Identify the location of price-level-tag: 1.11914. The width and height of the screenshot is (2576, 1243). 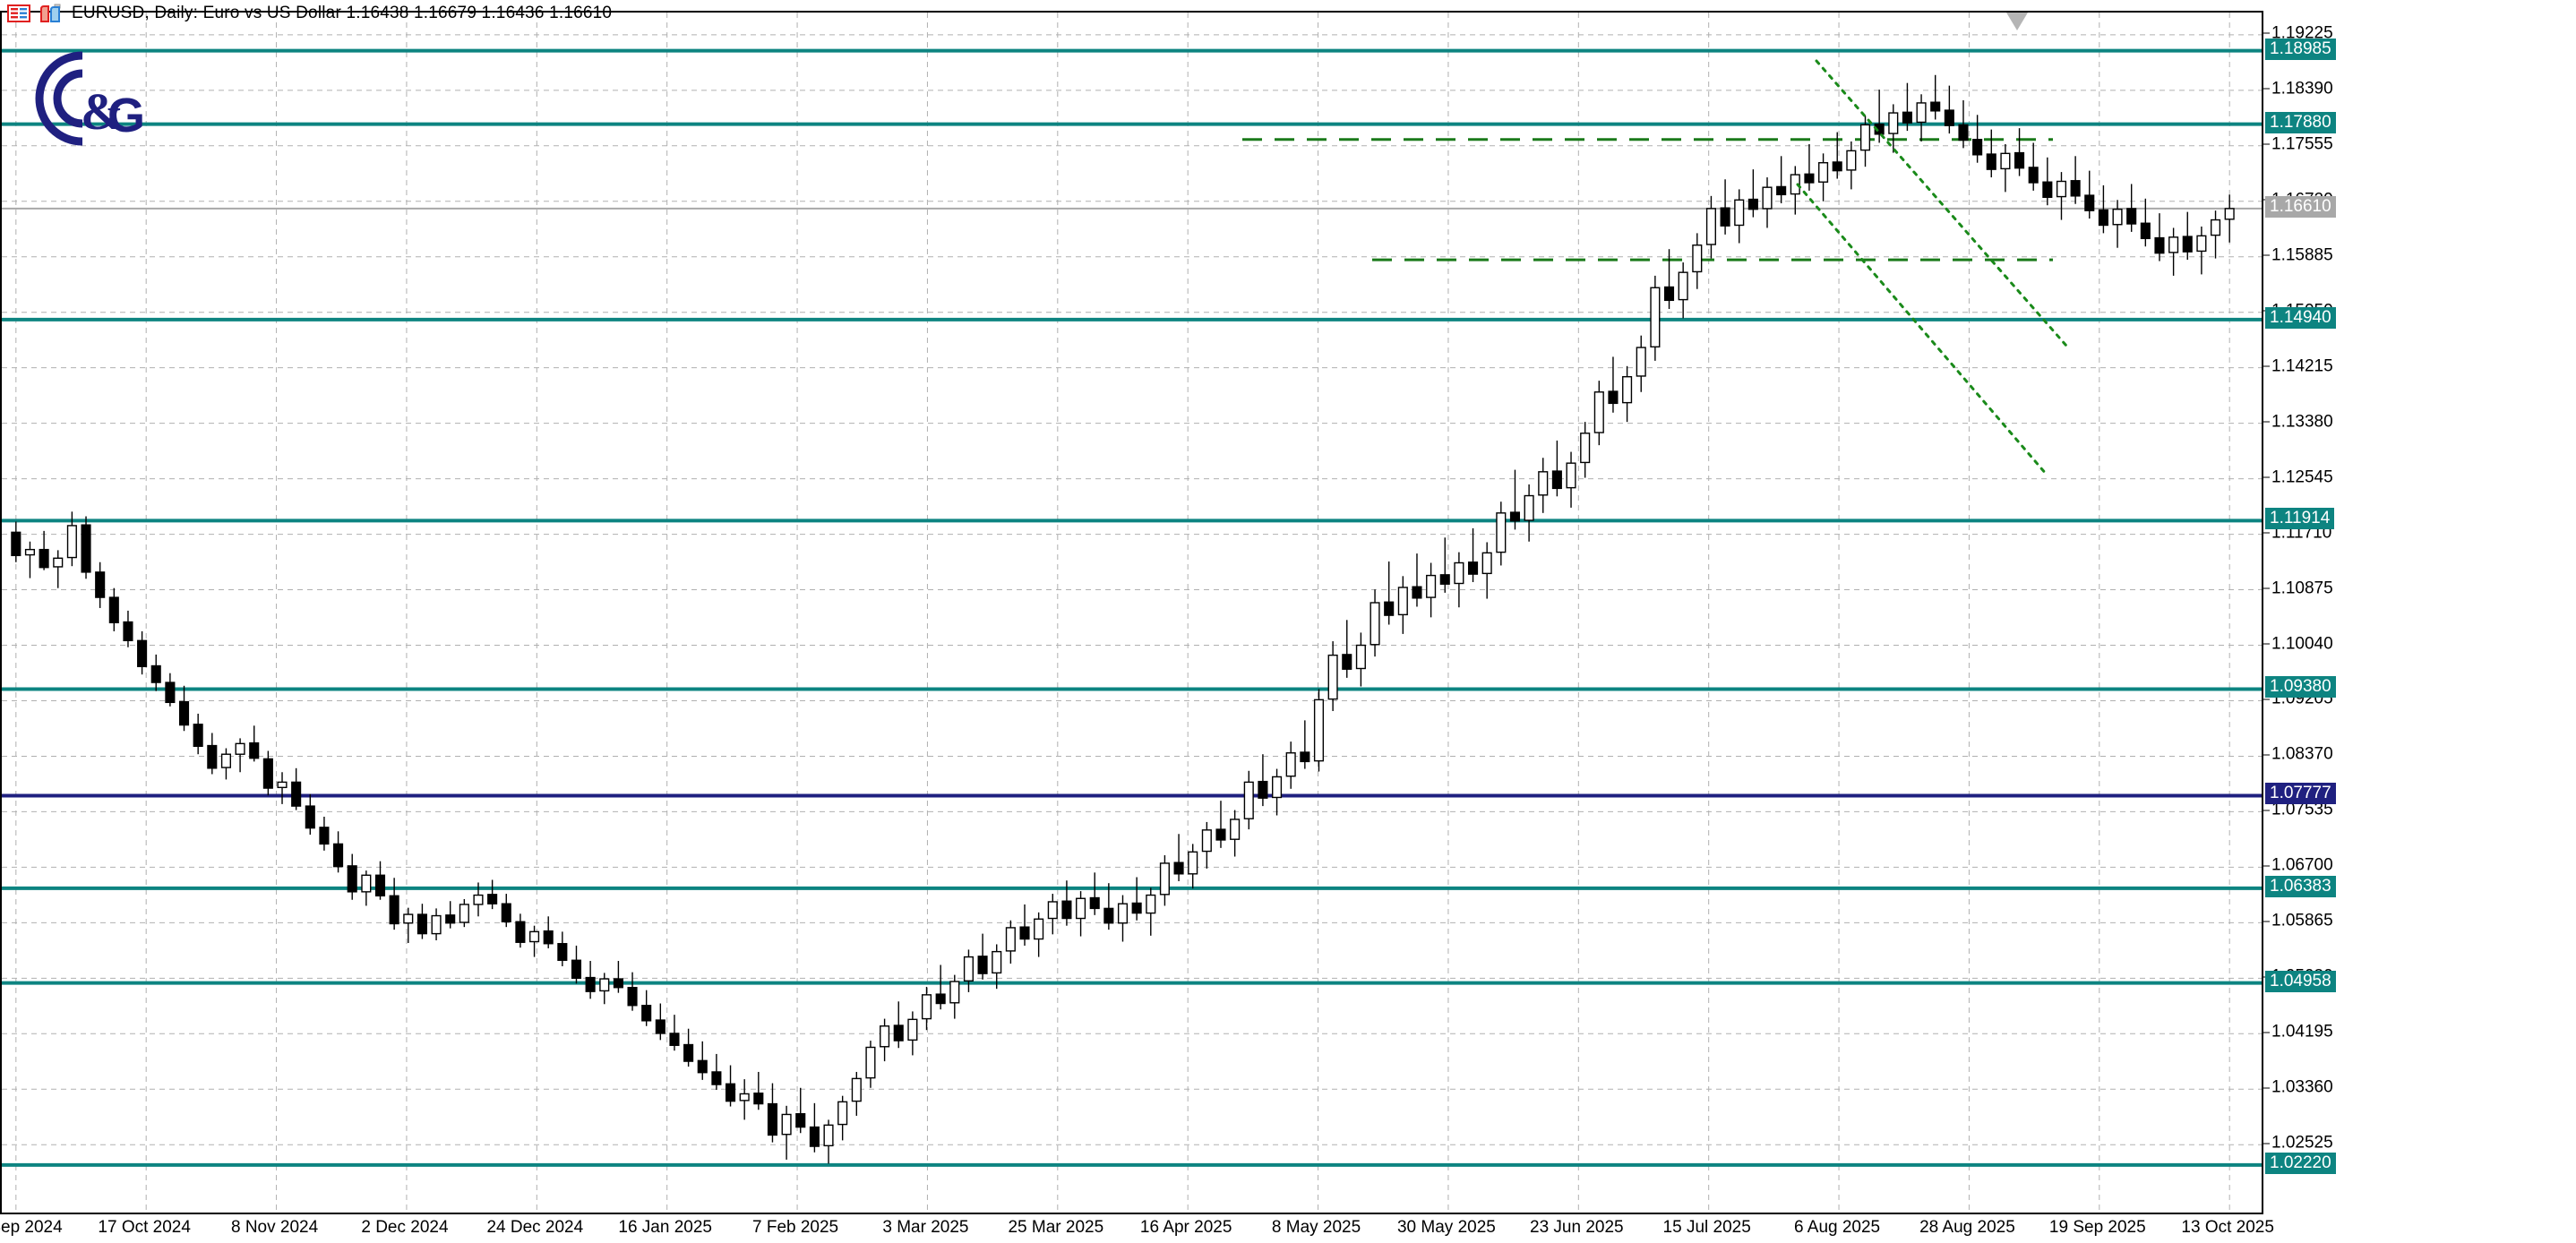
(2300, 519).